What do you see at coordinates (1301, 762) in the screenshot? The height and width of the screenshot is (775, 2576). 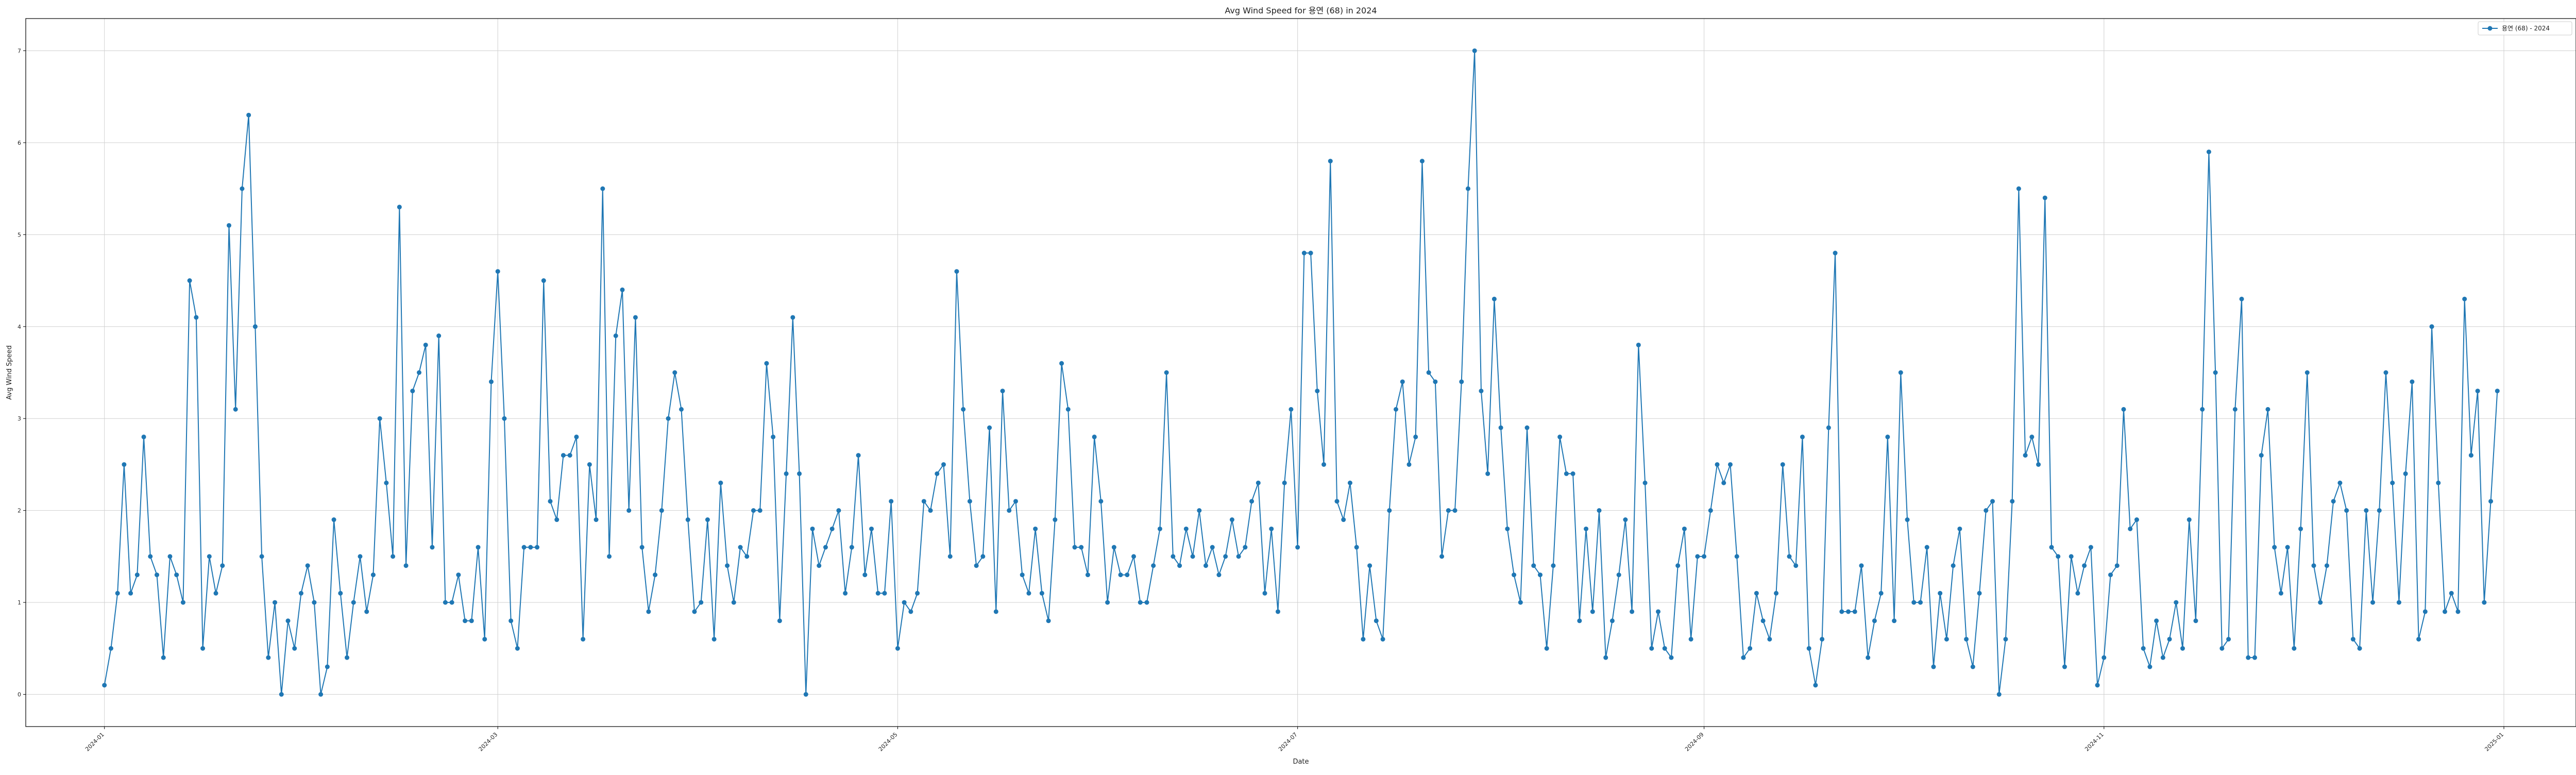 I see `x-axis-label: Date` at bounding box center [1301, 762].